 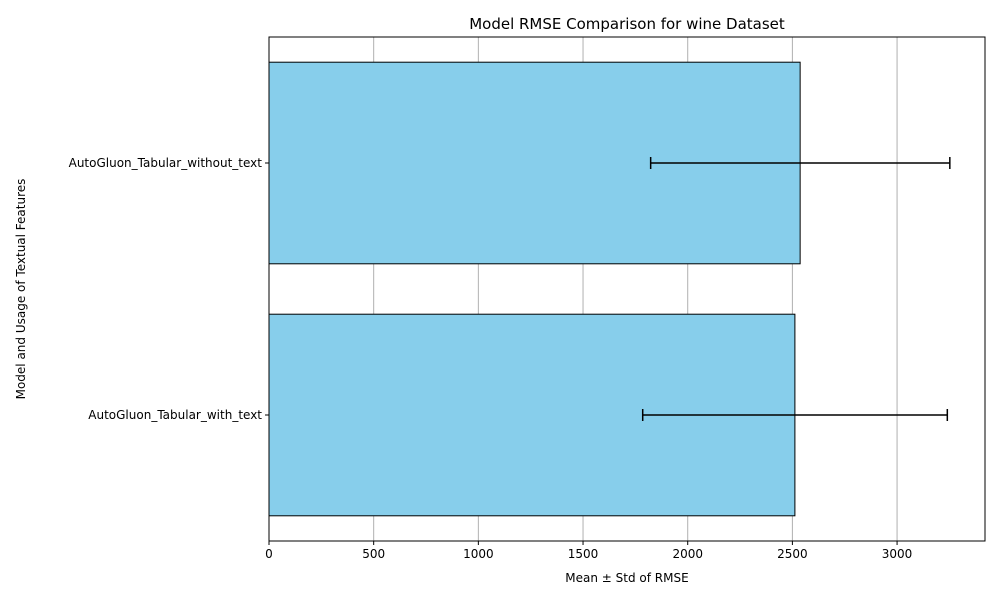 I want to click on x-tick-label: 500, so click(x=373, y=554).